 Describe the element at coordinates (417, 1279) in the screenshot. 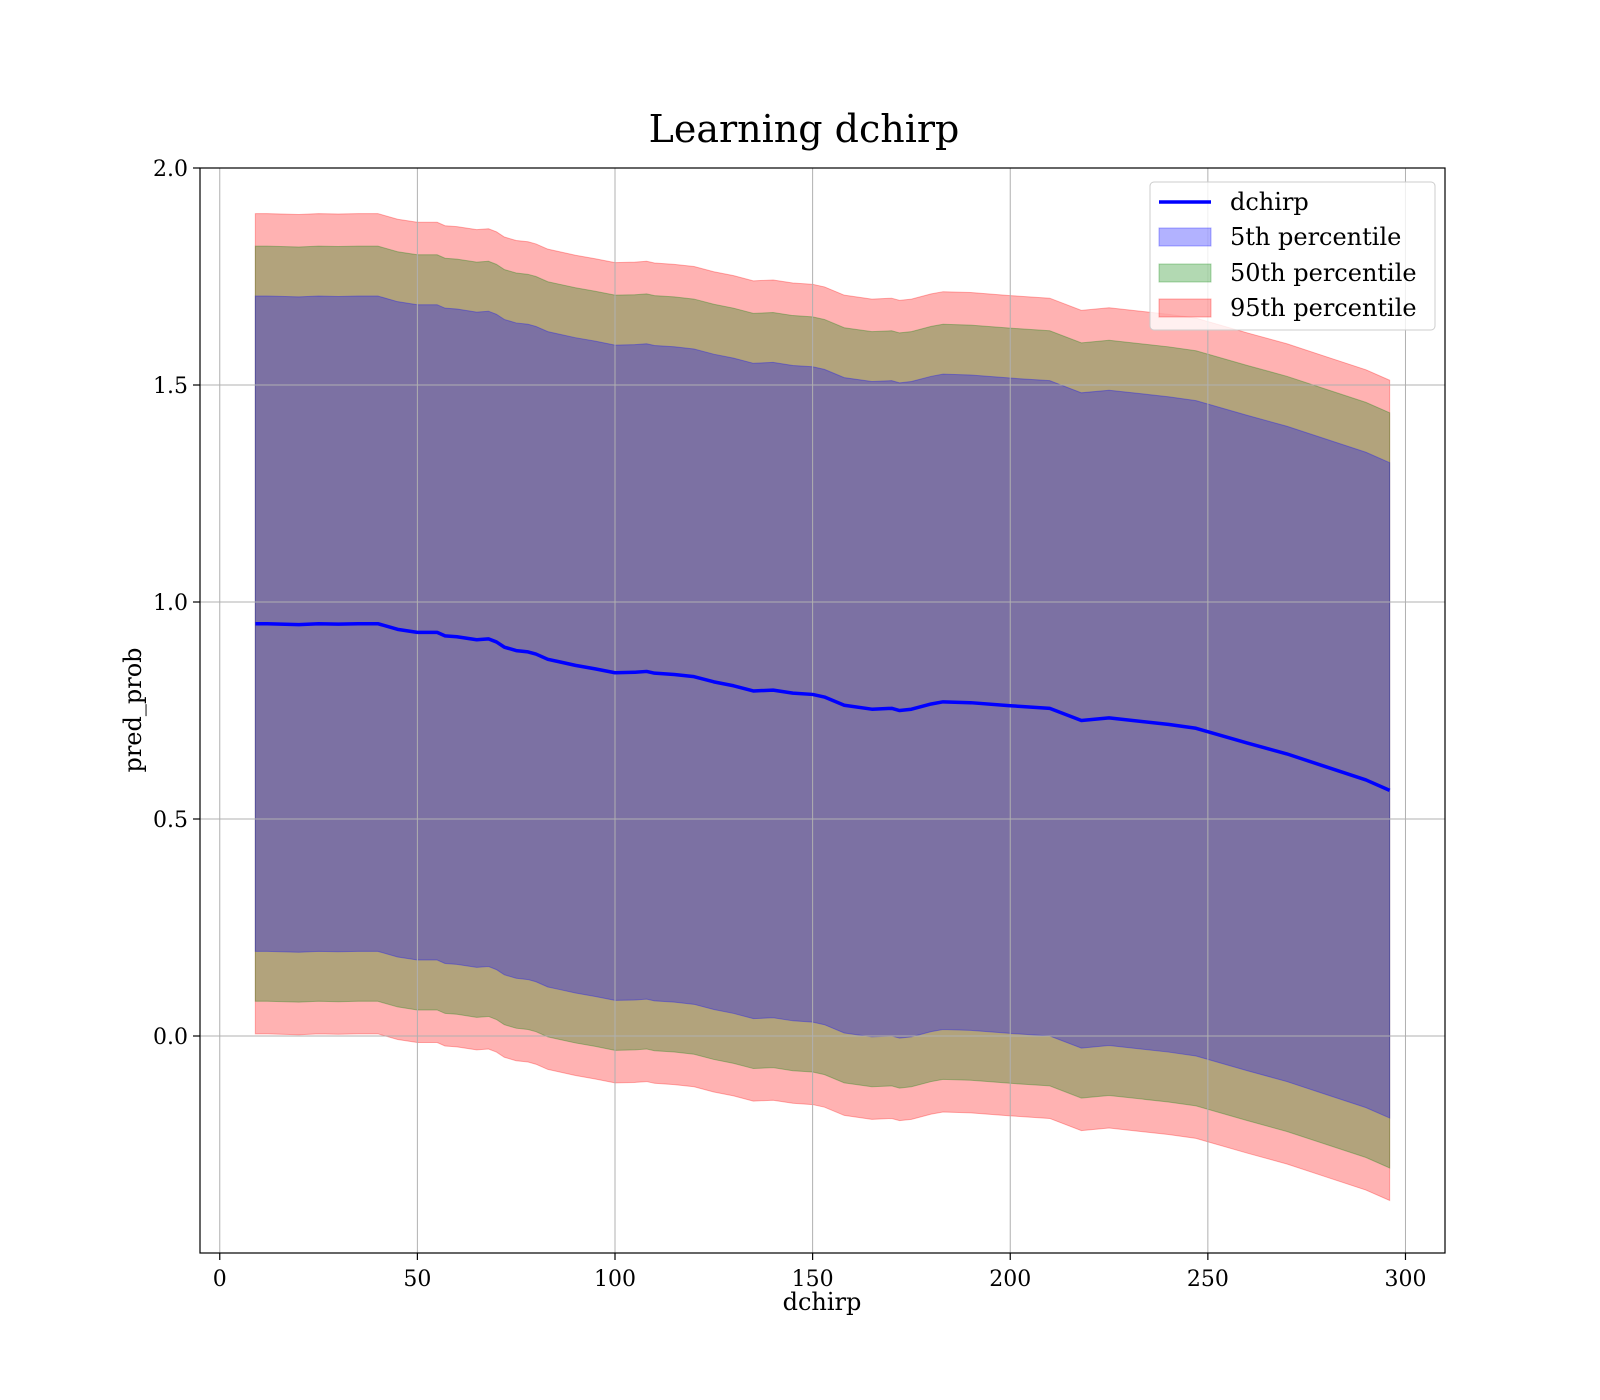

I see `x-tick-label: 50` at that location.